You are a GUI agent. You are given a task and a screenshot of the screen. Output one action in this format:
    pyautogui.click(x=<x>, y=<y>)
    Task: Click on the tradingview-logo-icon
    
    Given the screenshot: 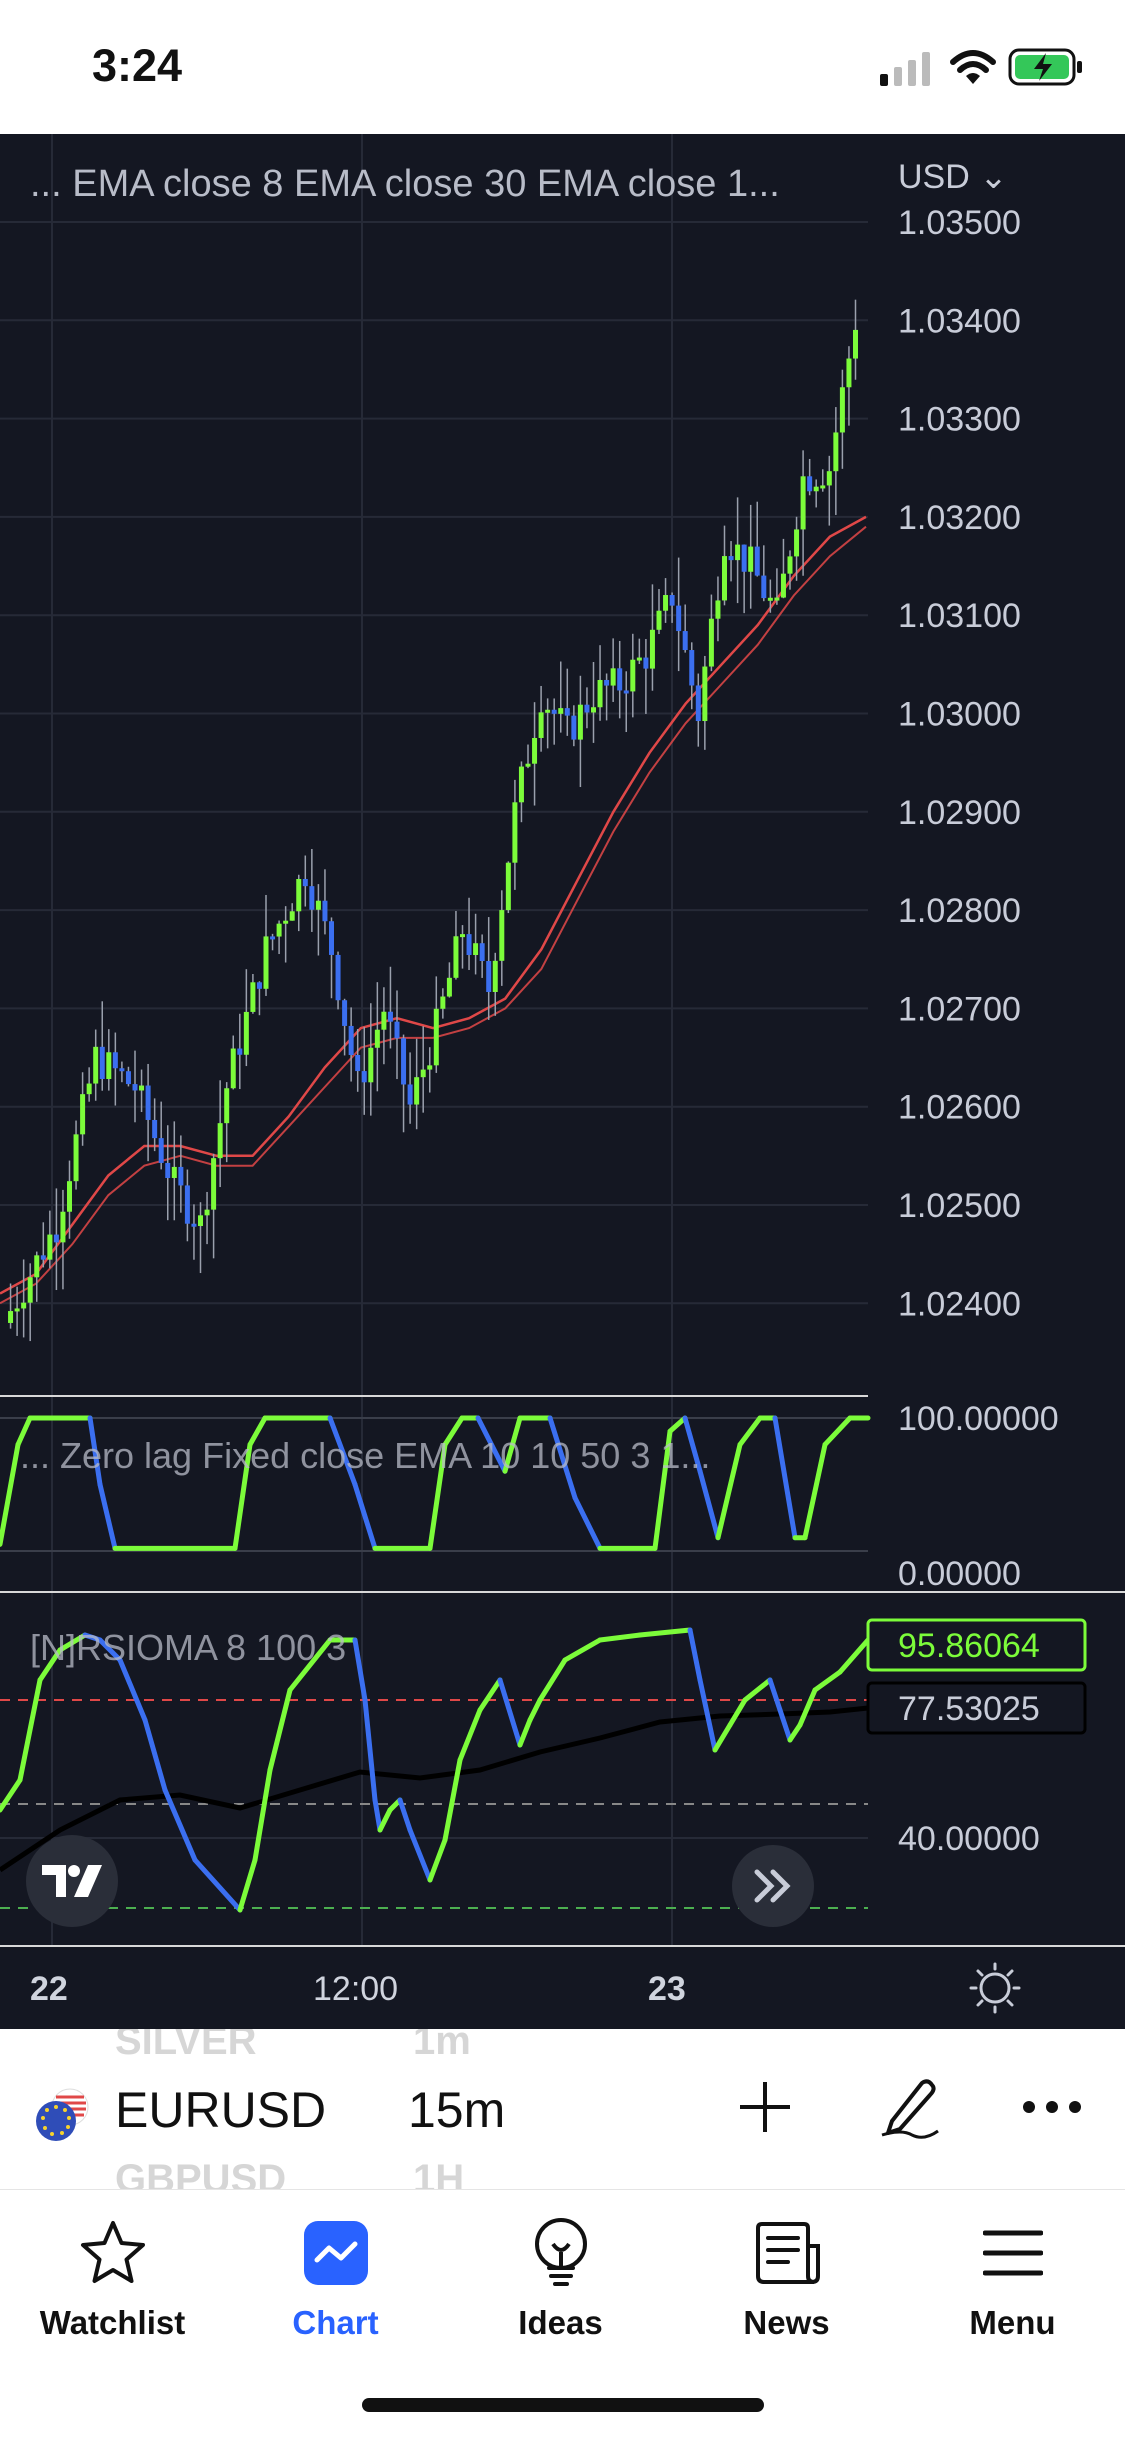 What is the action you would take?
    pyautogui.click(x=72, y=1881)
    